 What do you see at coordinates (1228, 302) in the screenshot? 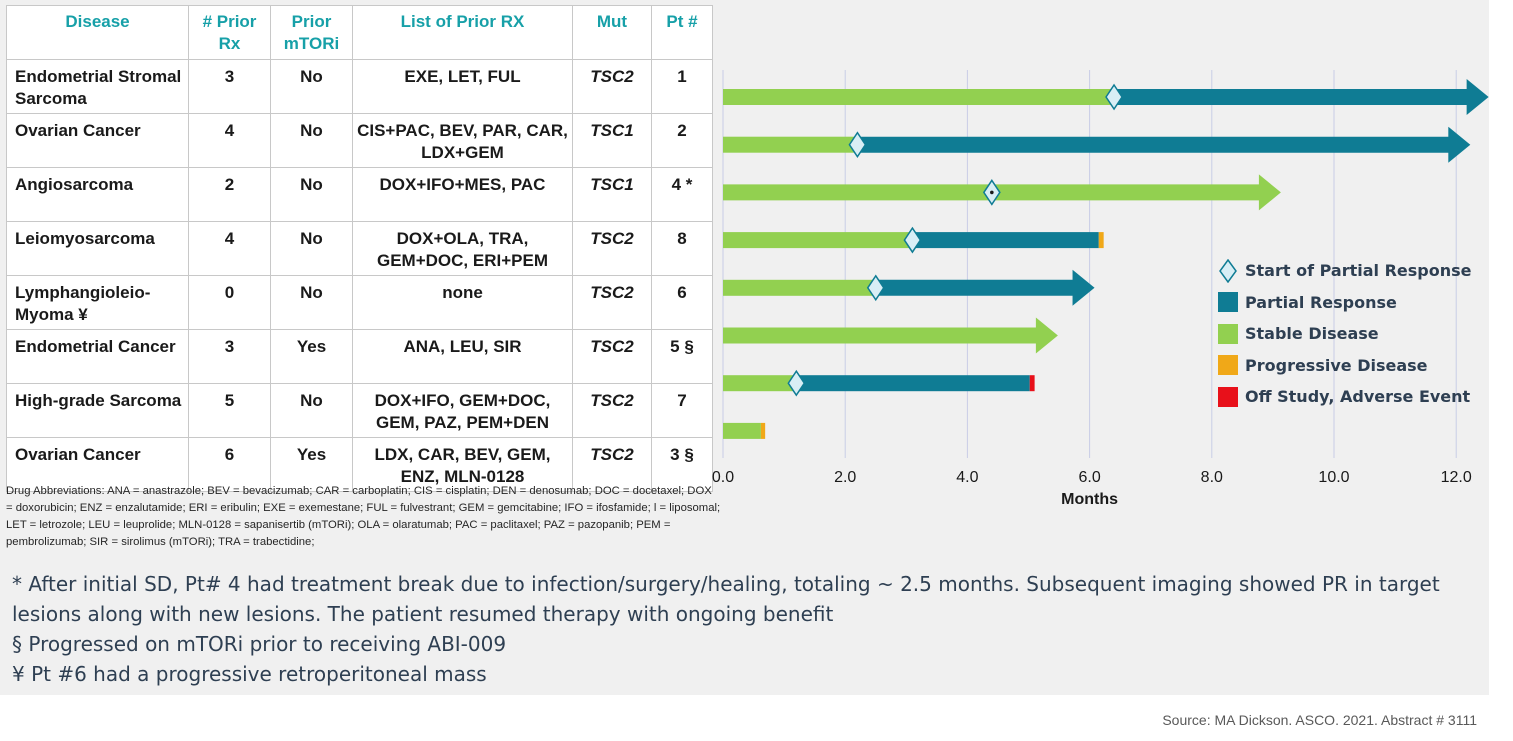
I see `partial-swatch` at bounding box center [1228, 302].